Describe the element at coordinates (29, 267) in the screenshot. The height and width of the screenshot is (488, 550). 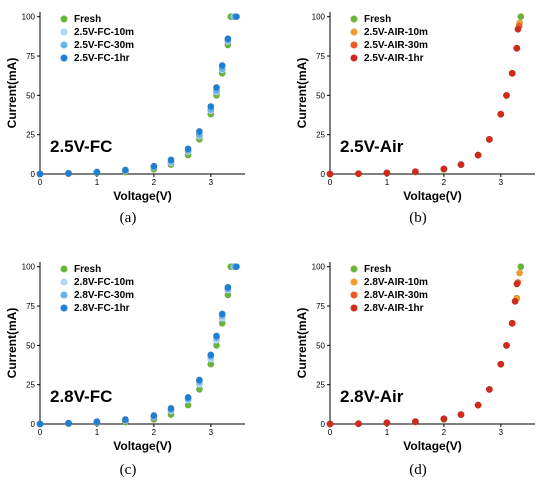
I see `y-tick-label: 100` at that location.